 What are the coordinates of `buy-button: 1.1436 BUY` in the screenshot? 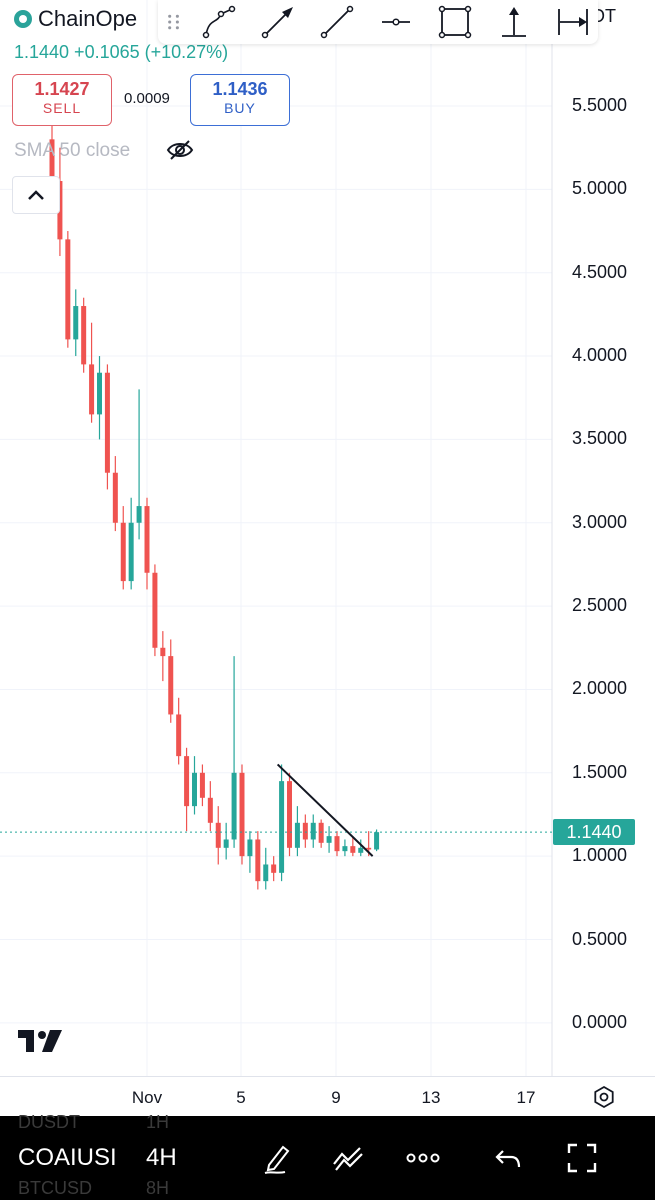 It's located at (240, 100).